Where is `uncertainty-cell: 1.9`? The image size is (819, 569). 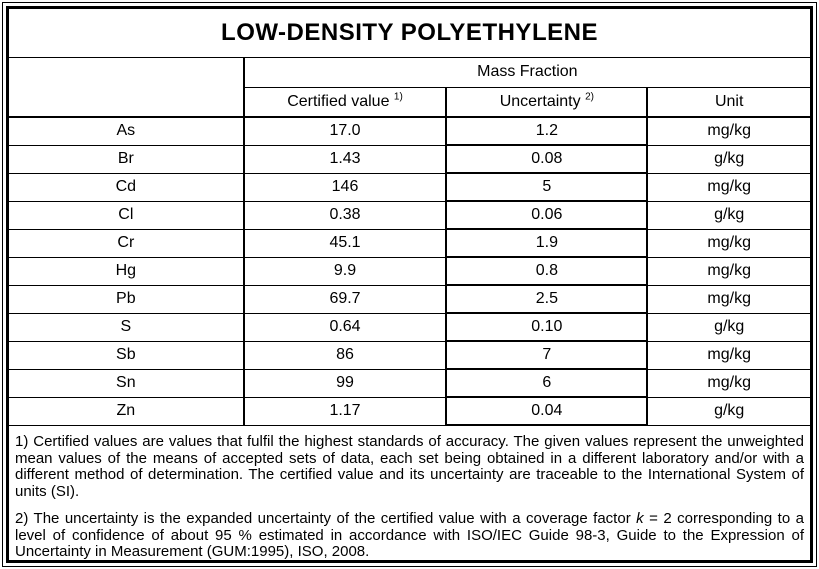
uncertainty-cell: 1.9 is located at coordinates (546, 243).